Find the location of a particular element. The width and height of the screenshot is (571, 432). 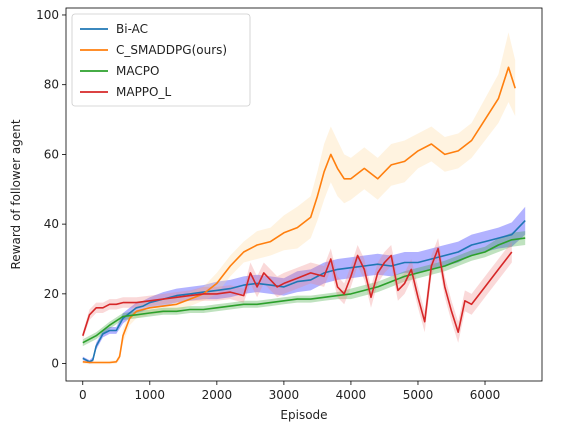

y-tick-label: 100 is located at coordinates (47, 15).